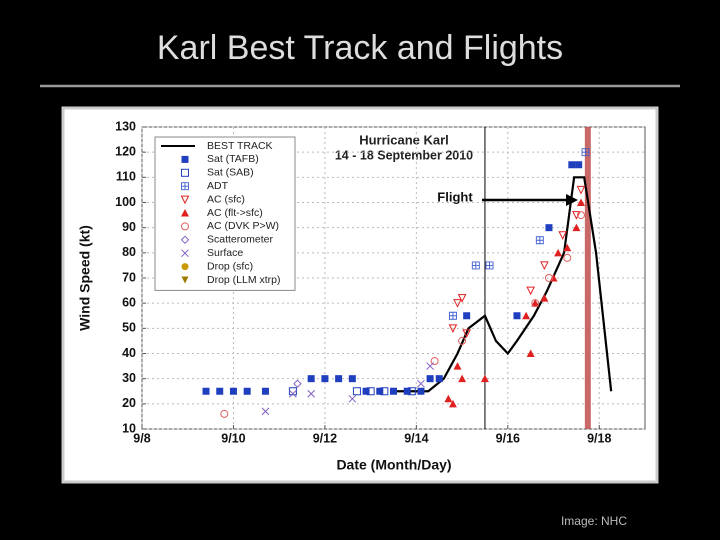 The width and height of the screenshot is (720, 540). What do you see at coordinates (325, 438) in the screenshot?
I see `x-tick-label: 9/12` at bounding box center [325, 438].